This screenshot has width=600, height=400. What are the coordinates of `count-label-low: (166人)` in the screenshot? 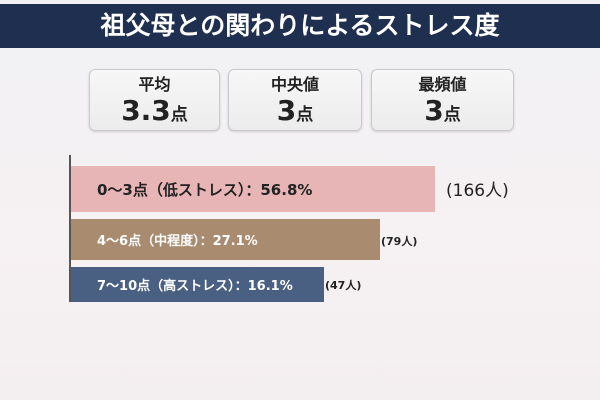 It's located at (477, 191).